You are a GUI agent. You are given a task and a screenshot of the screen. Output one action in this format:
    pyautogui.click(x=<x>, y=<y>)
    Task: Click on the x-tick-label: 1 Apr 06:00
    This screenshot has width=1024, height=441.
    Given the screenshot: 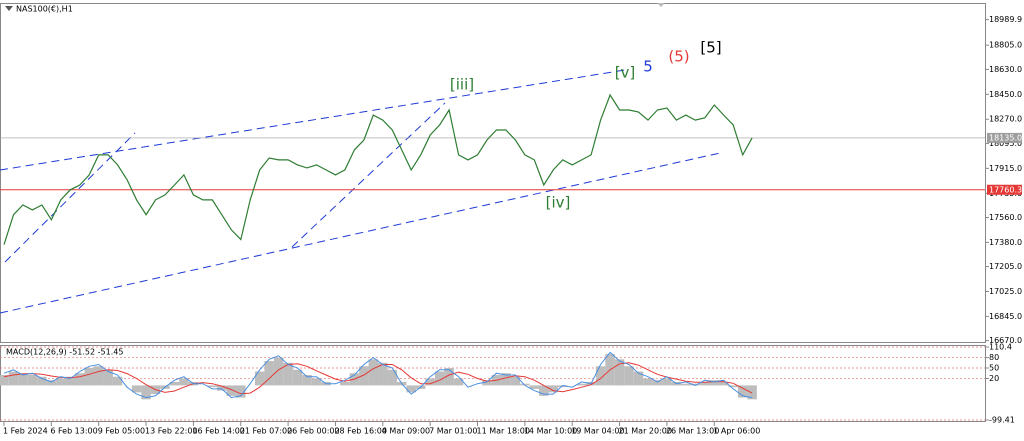 What is the action you would take?
    pyautogui.click(x=736, y=431)
    